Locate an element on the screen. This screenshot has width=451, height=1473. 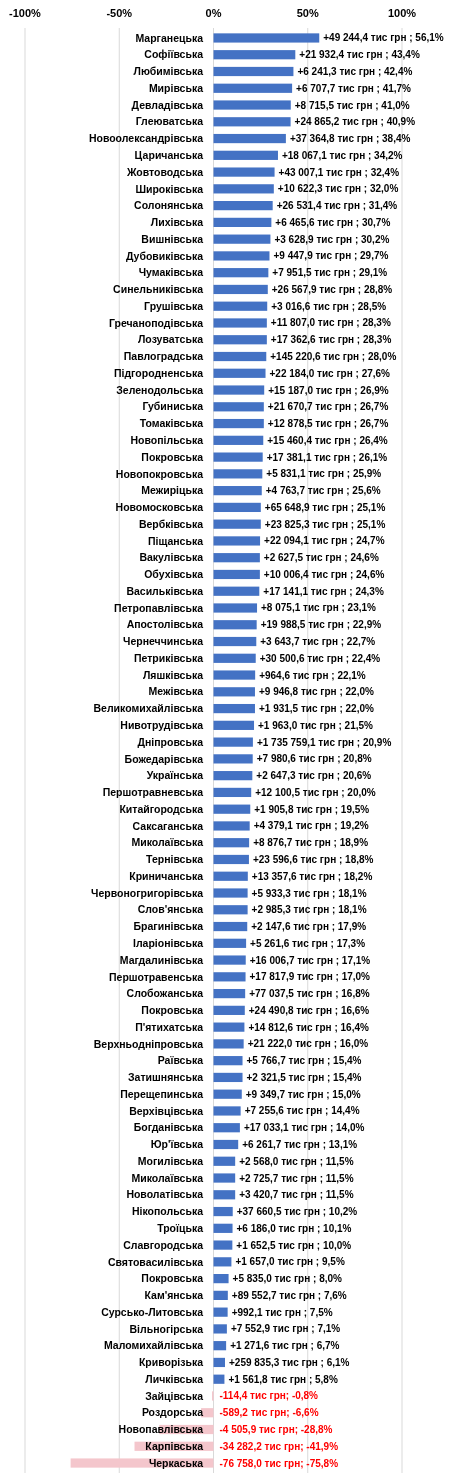
data-label: +77 037,5 тис грн ; 16,8% is located at coordinates (309, 994).